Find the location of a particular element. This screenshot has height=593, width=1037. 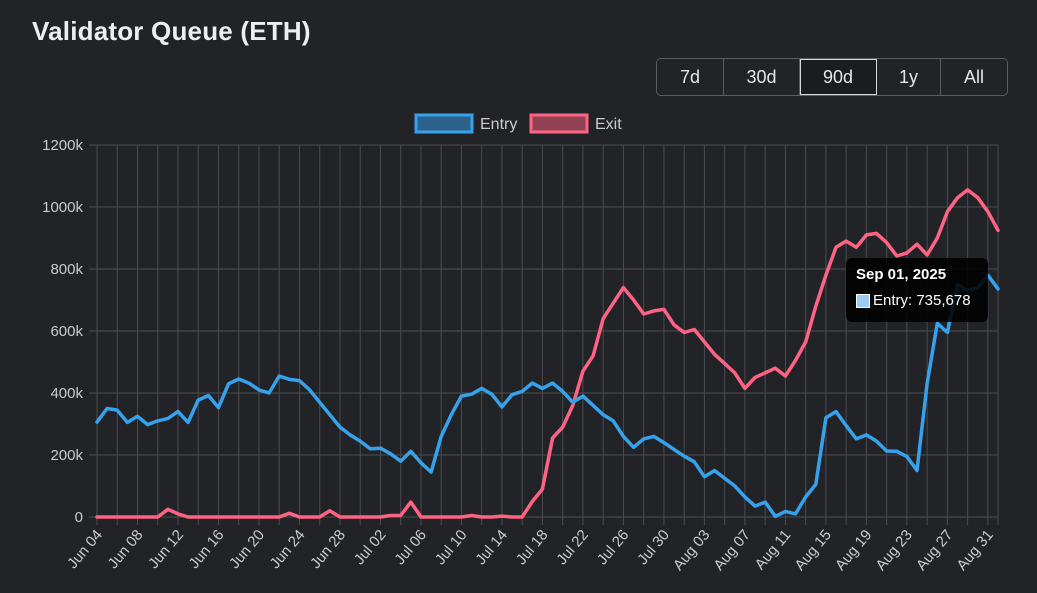

x-tick-label: Jun 20 is located at coordinates (247, 549).